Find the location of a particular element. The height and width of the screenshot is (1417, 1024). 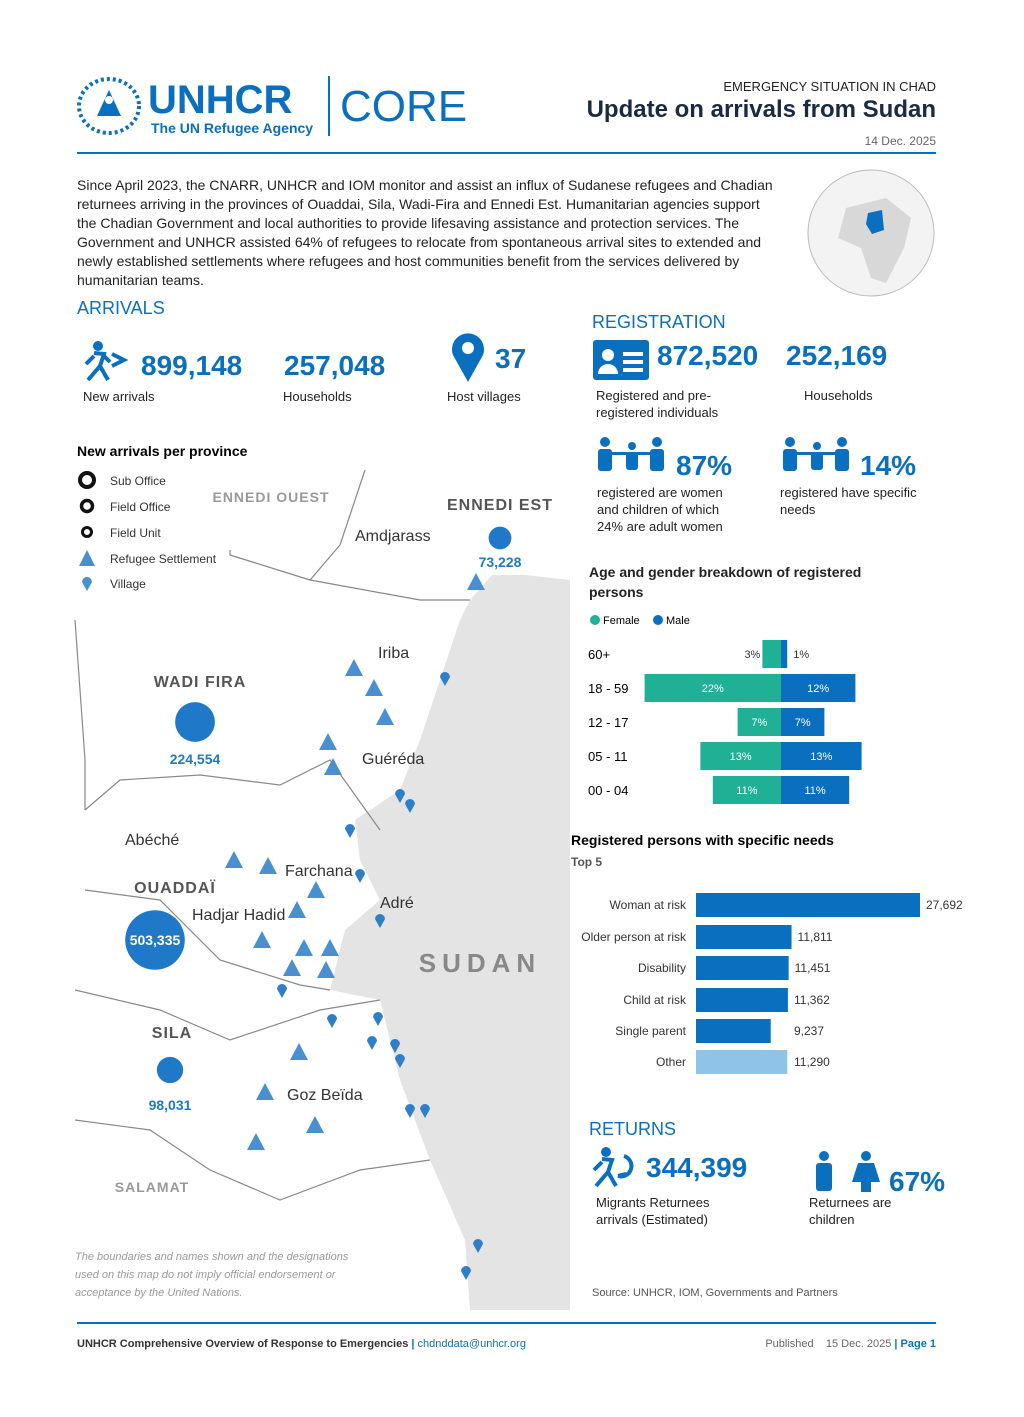

legend-label: Female is located at coordinates (621, 621).